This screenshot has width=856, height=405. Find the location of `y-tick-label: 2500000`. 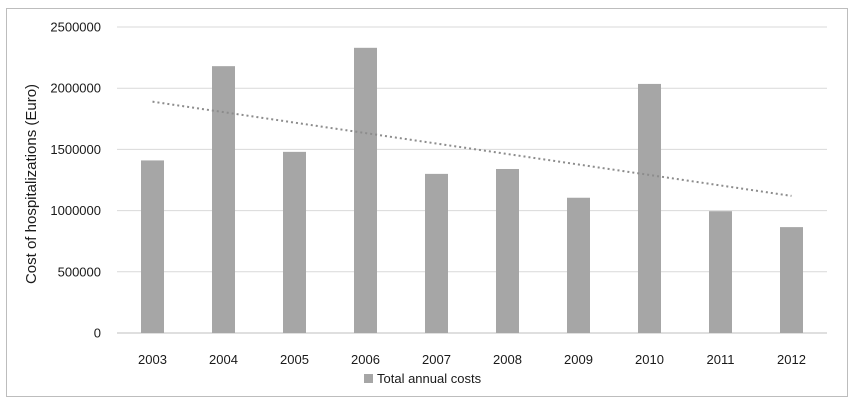

y-tick-label: 2500000 is located at coordinates (75, 27).